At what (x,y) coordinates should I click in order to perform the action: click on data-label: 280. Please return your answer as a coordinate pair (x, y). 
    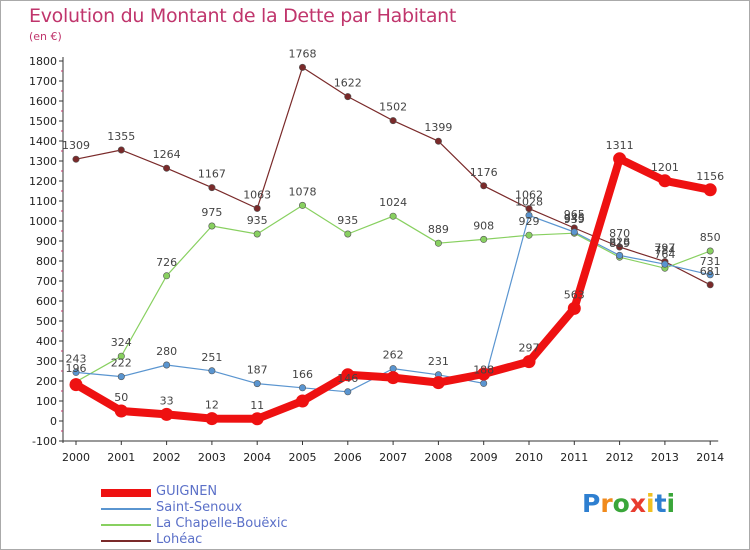
    Looking at the image, I should click on (166, 351).